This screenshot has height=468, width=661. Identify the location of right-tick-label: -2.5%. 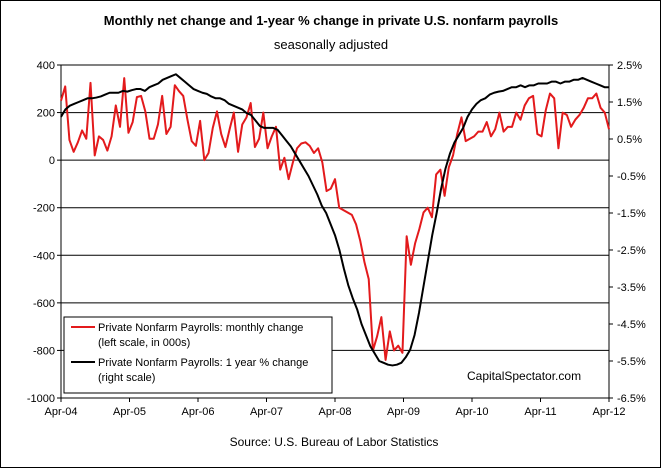
(631, 251).